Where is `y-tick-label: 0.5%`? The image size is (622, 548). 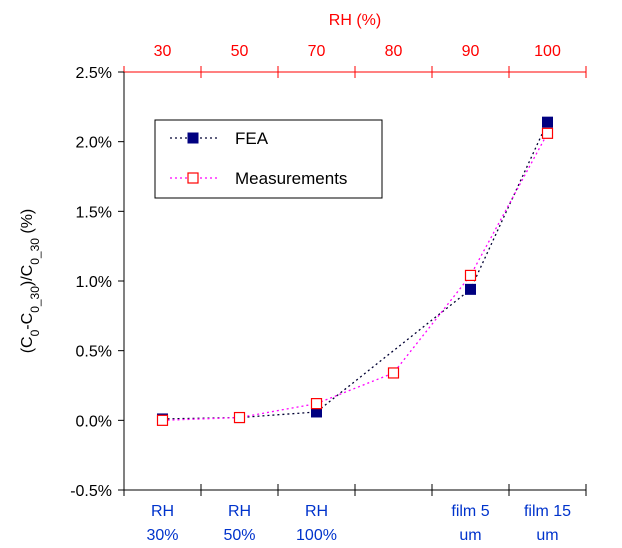 y-tick-label: 0.5% is located at coordinates (94, 352).